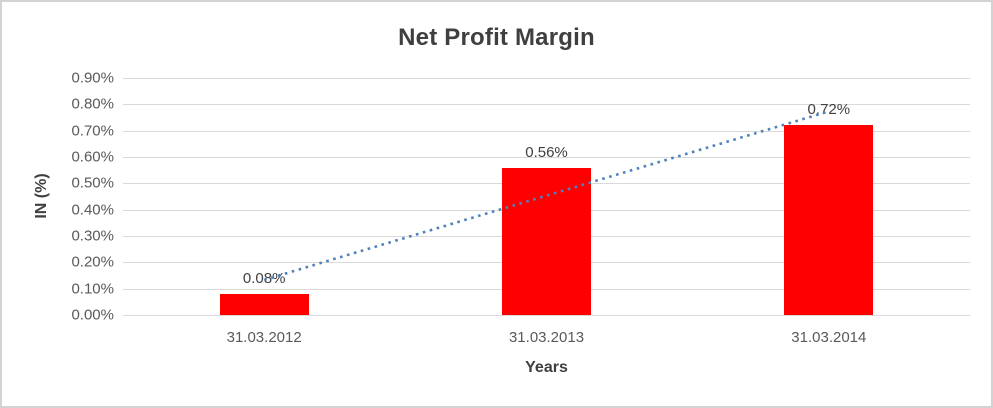  Describe the element at coordinates (92, 183) in the screenshot. I see `y-tick-label: 0.50%` at that location.